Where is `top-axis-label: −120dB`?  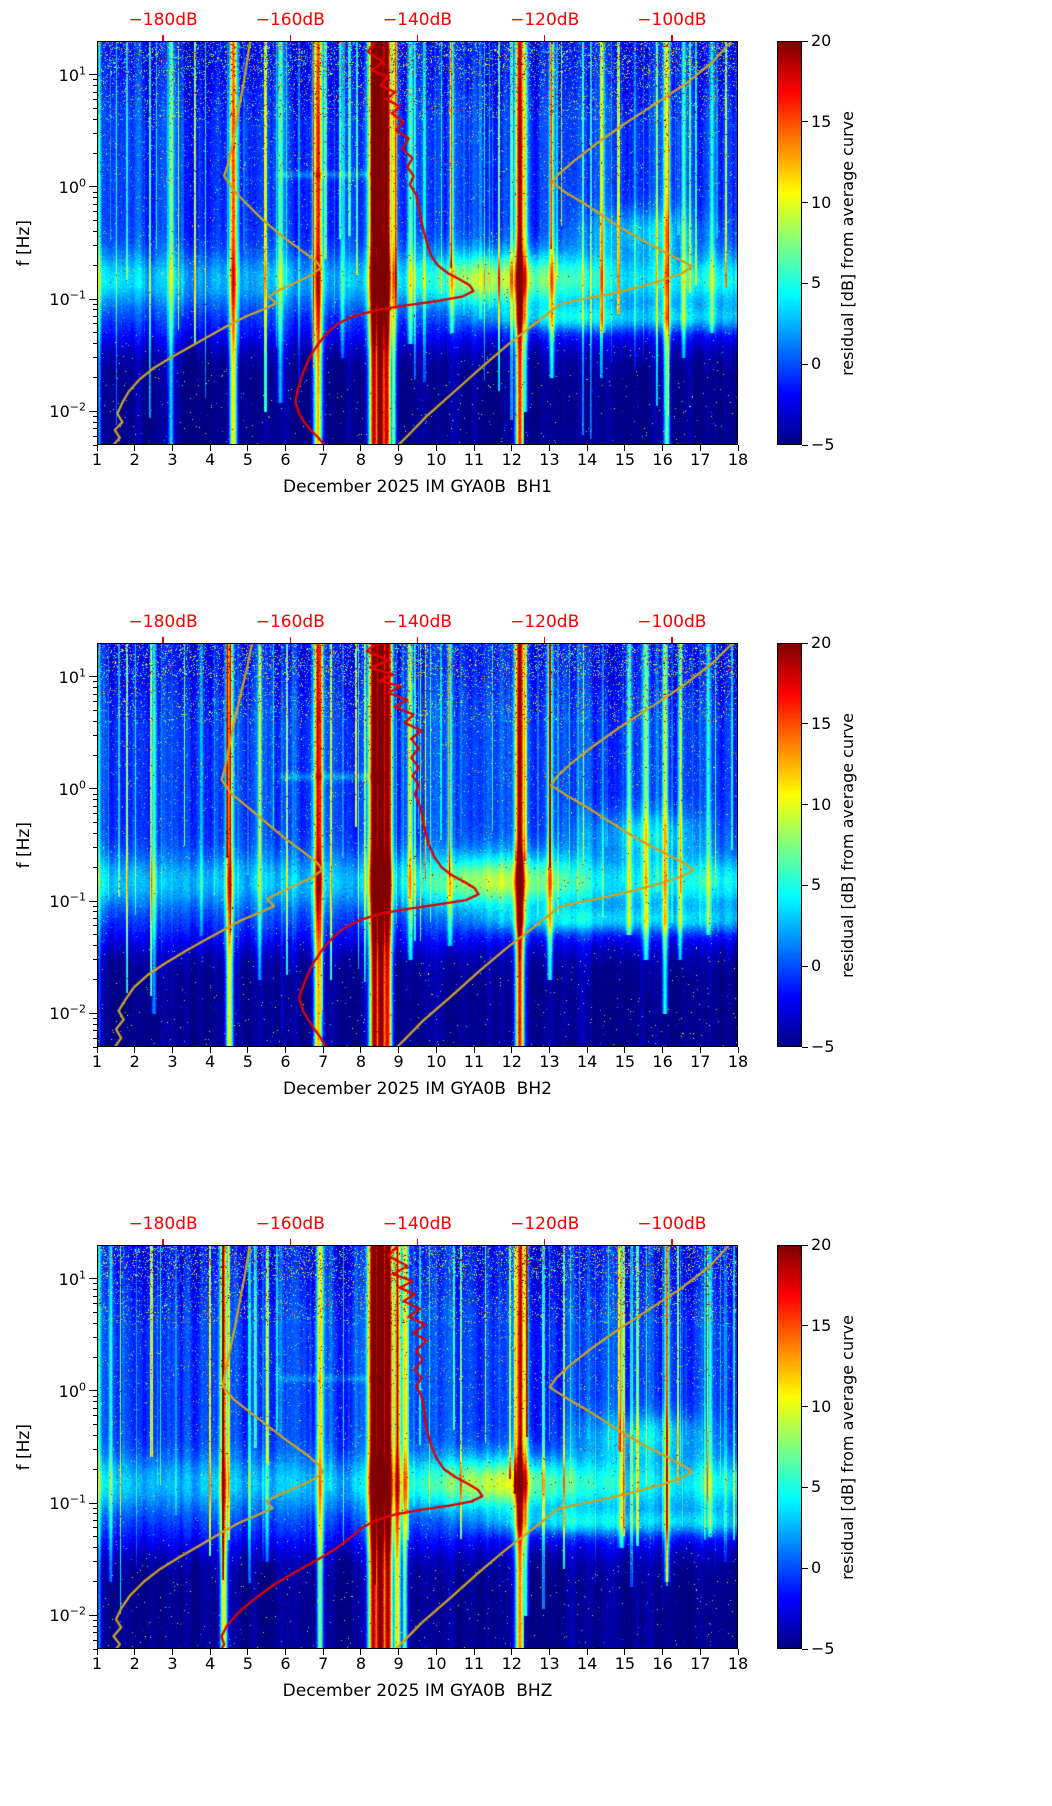
top-axis-label: −120dB is located at coordinates (545, 1224).